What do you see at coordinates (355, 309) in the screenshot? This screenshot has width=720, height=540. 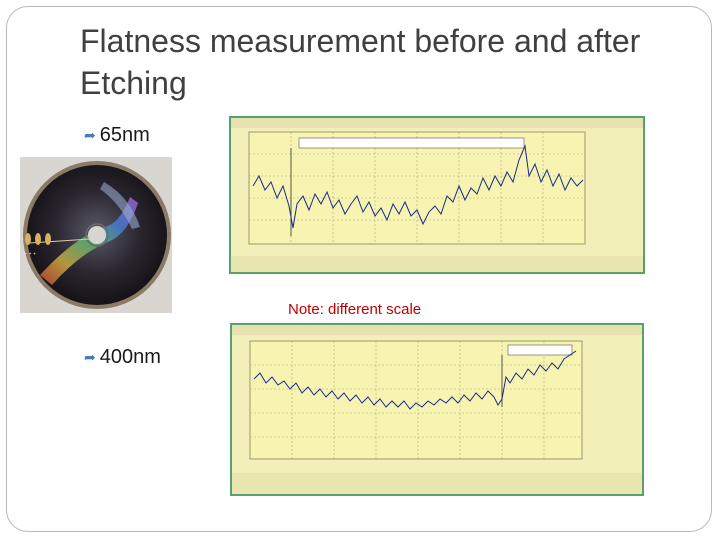 I see `scale-note: Note: different scale` at bounding box center [355, 309].